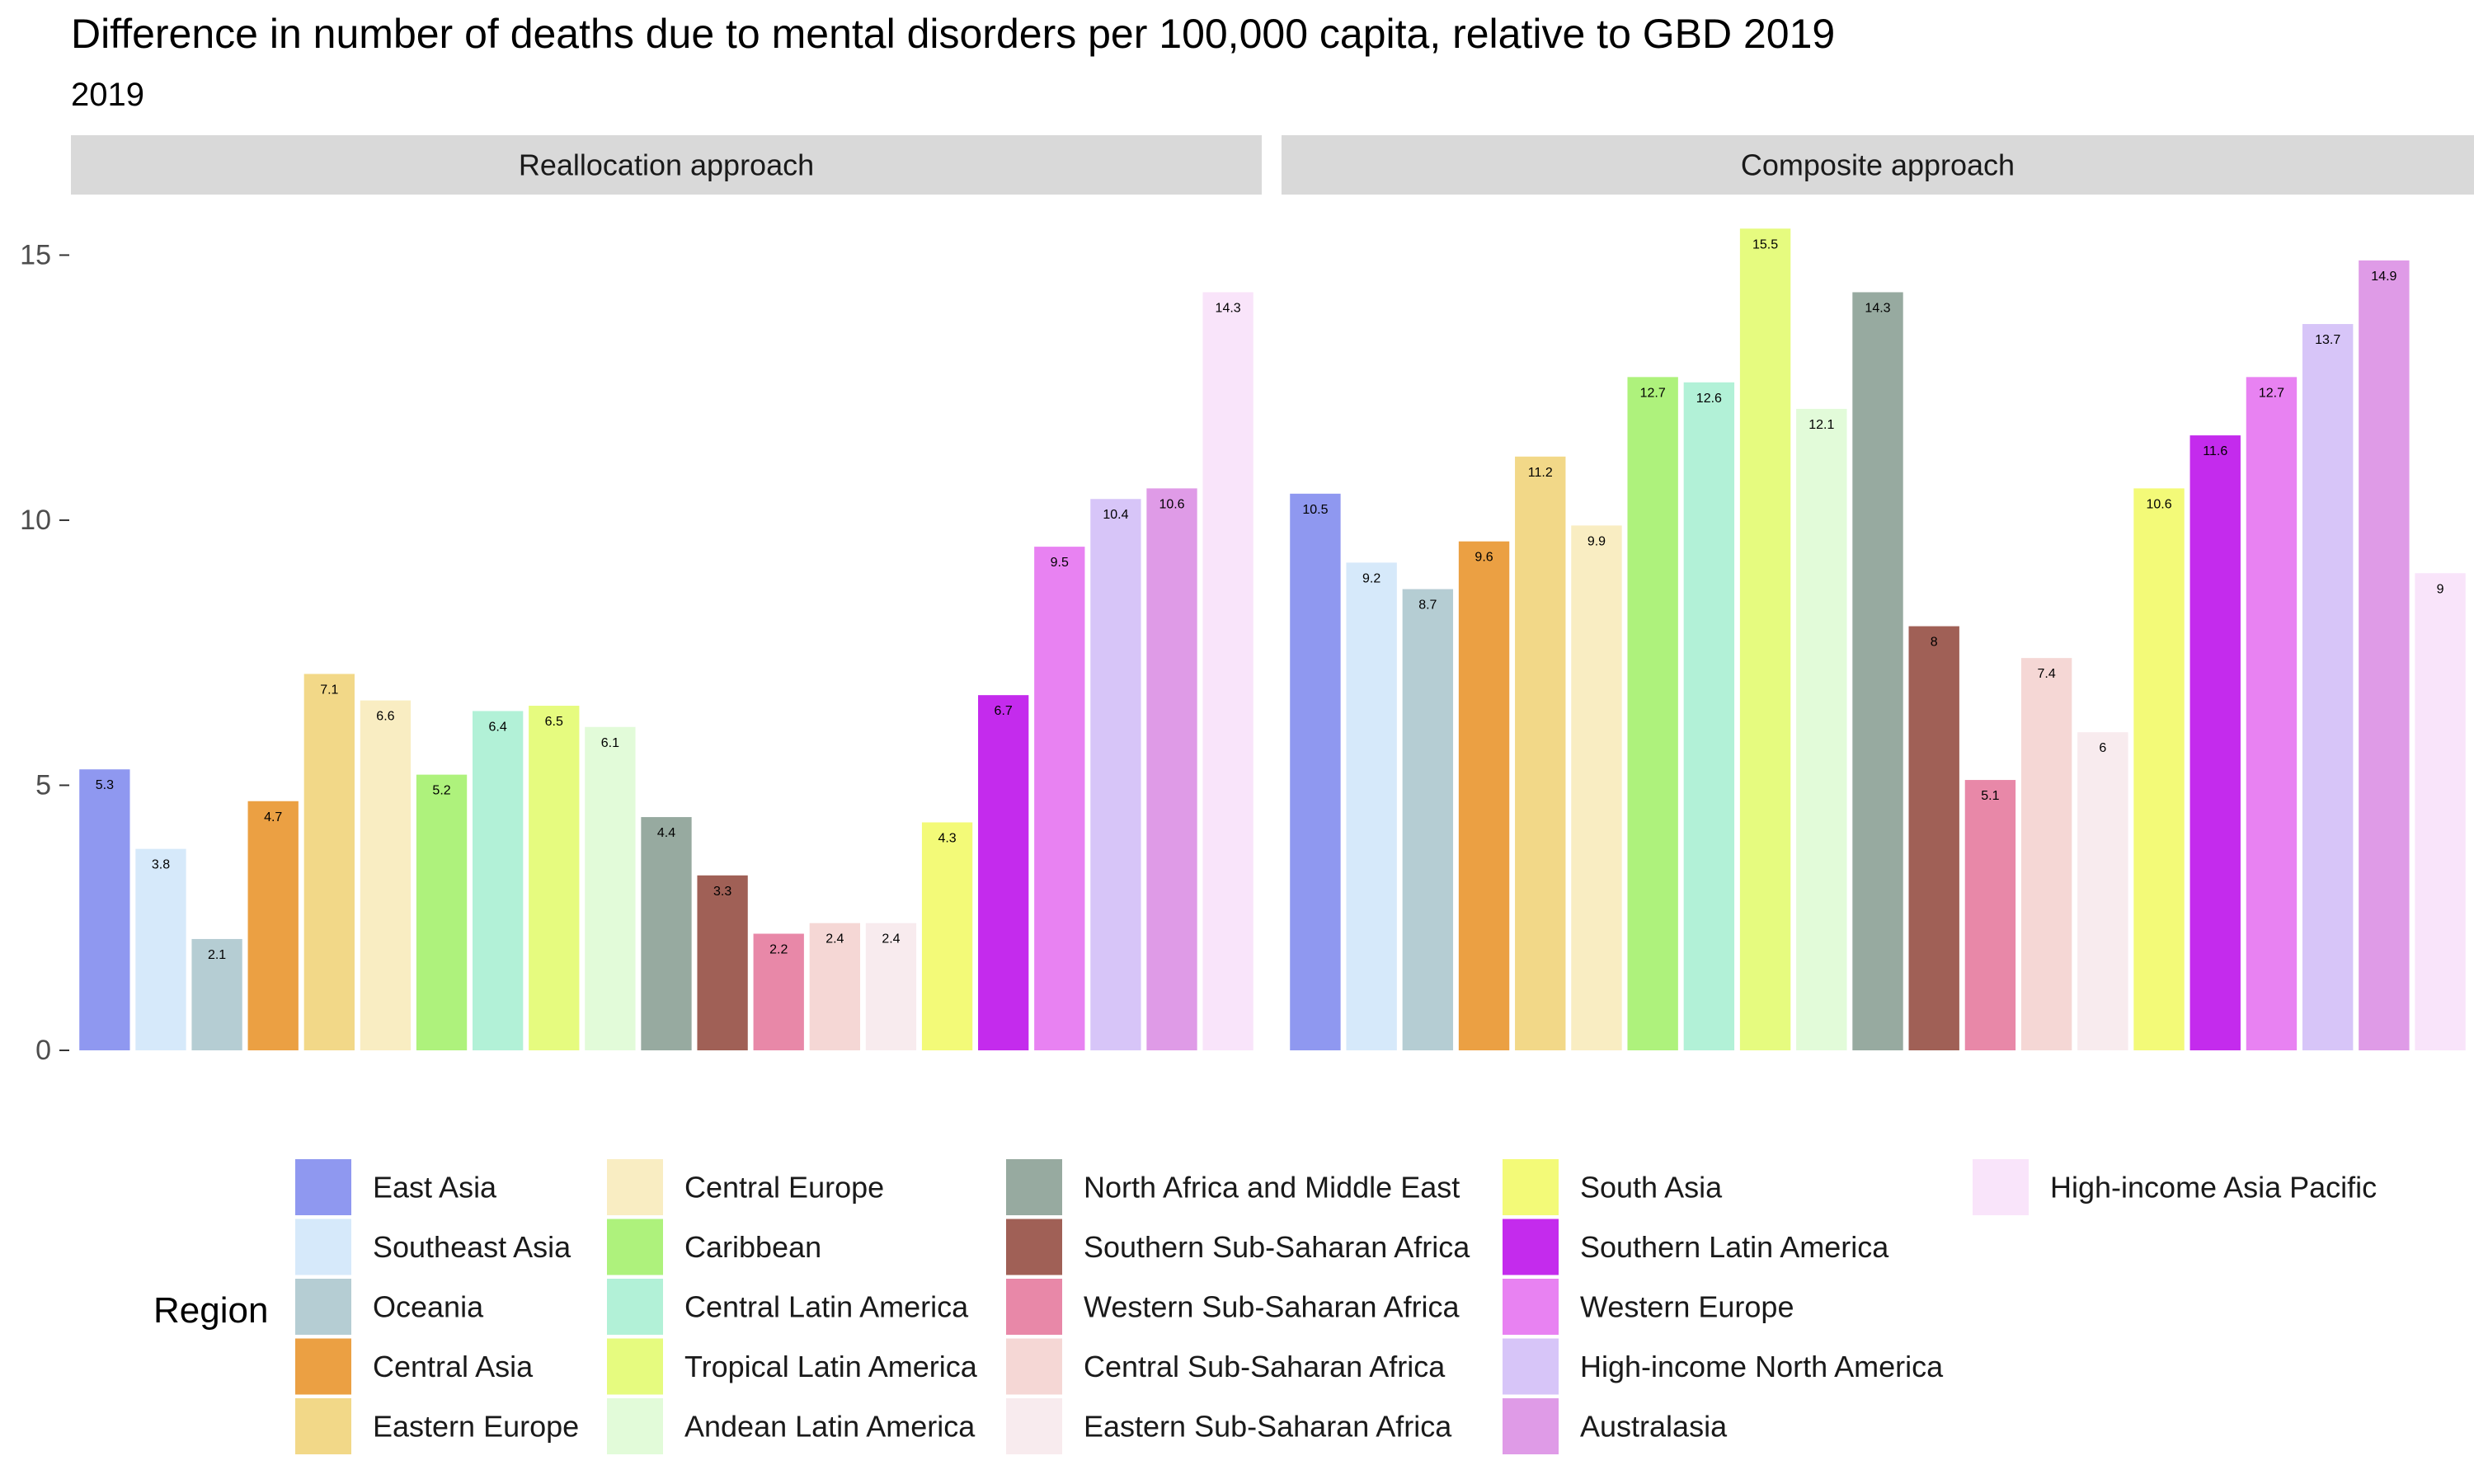 This screenshot has width=2474, height=1484. What do you see at coordinates (791, 1426) in the screenshot?
I see `legend-item: Andean Latin America` at bounding box center [791, 1426].